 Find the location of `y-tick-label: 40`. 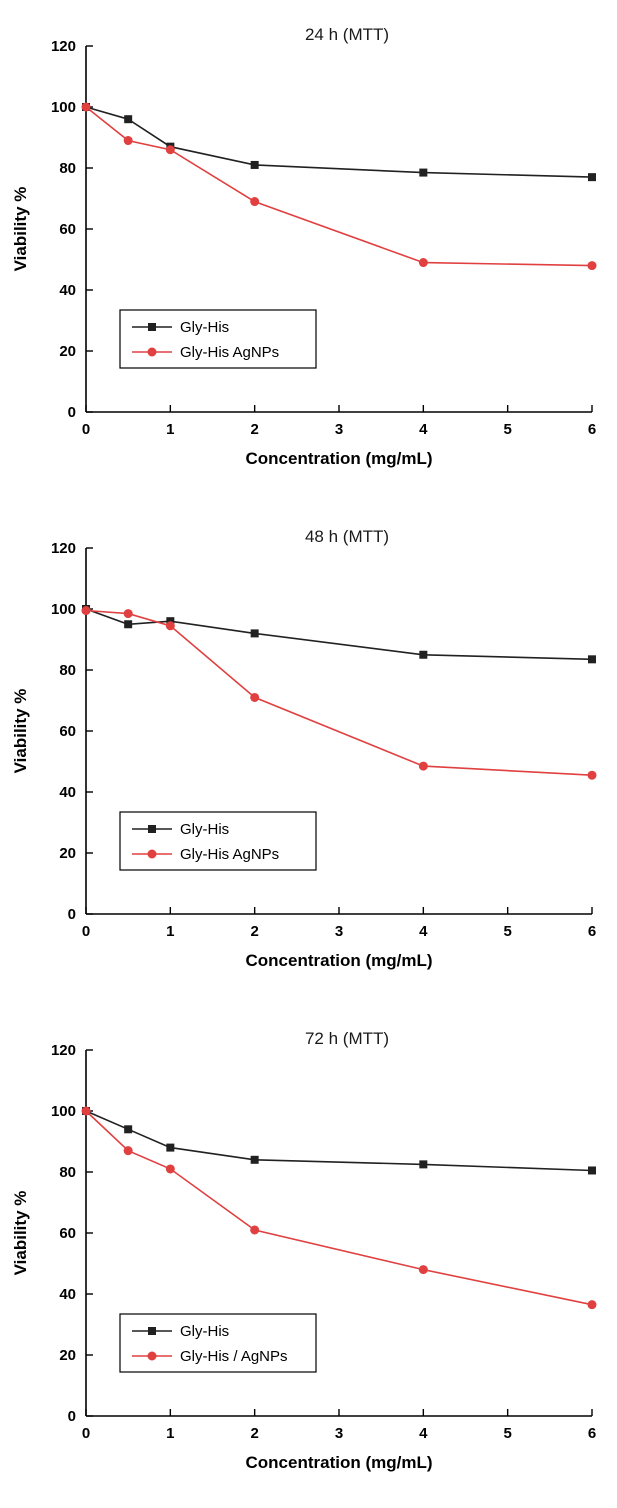

y-tick-label: 40 is located at coordinates (67, 792).